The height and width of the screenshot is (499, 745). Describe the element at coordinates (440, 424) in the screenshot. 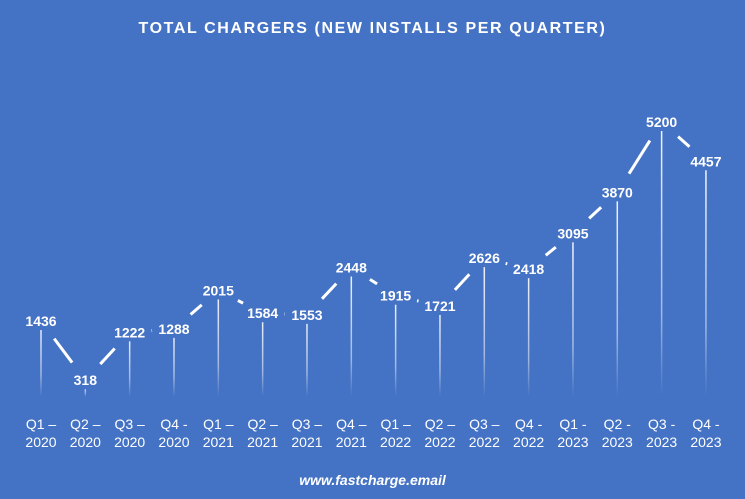

I see `x-tick-quarter-9: Q2 –` at that location.